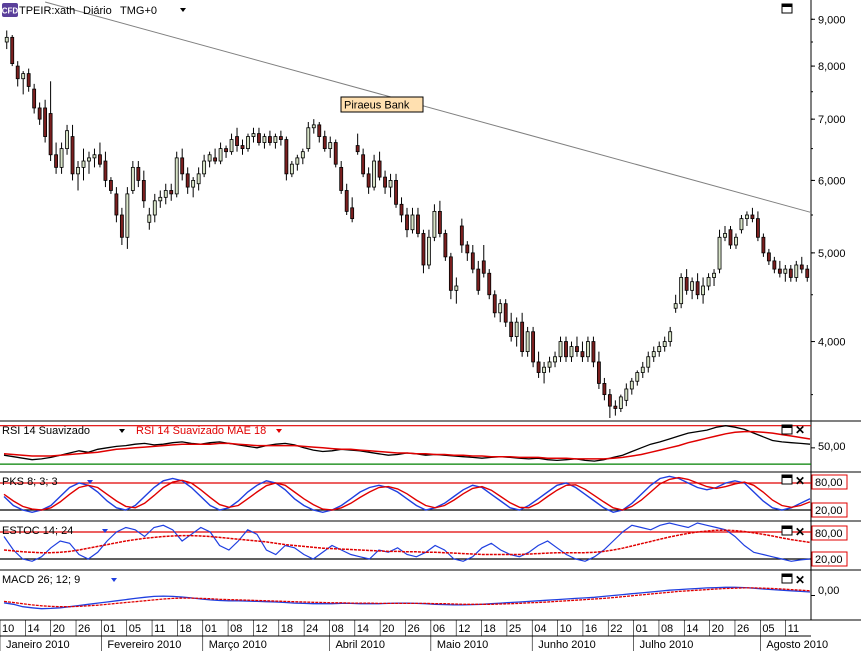 This screenshot has width=861, height=651. I want to click on day-label: 22, so click(616, 629).